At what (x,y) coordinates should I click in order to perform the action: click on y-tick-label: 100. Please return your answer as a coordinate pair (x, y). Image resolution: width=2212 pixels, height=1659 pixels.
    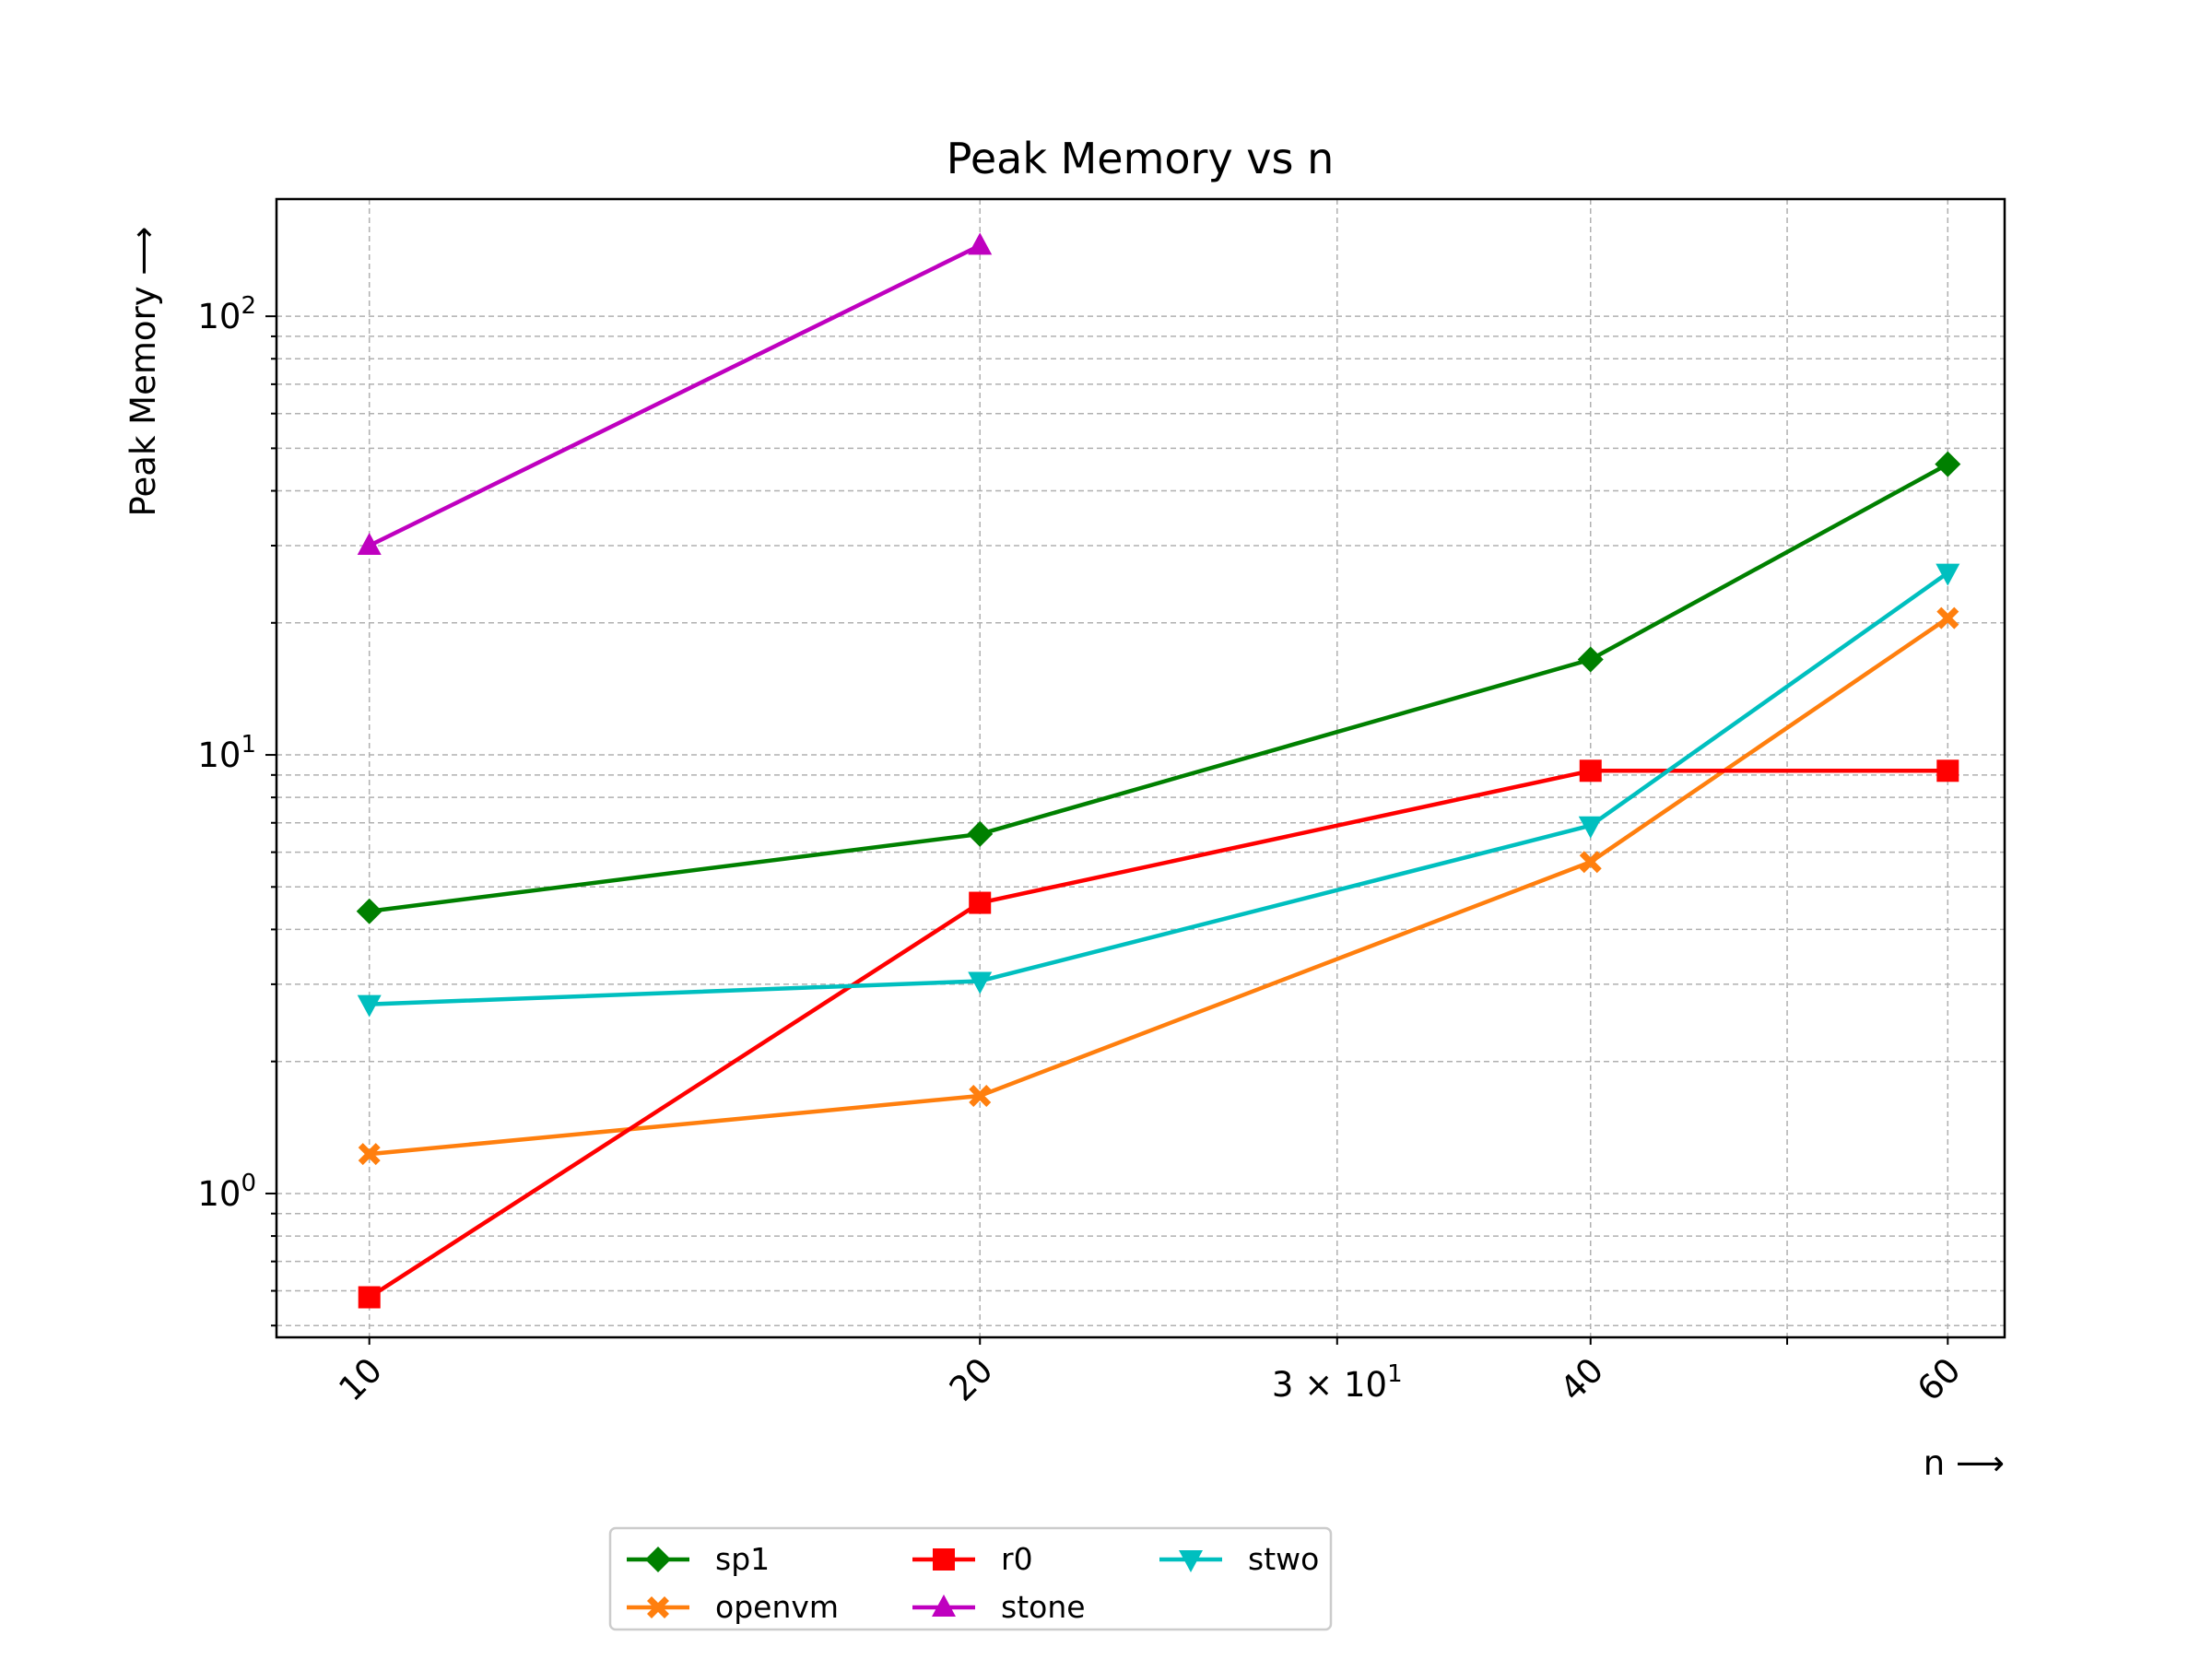
    Looking at the image, I should click on (226, 1192).